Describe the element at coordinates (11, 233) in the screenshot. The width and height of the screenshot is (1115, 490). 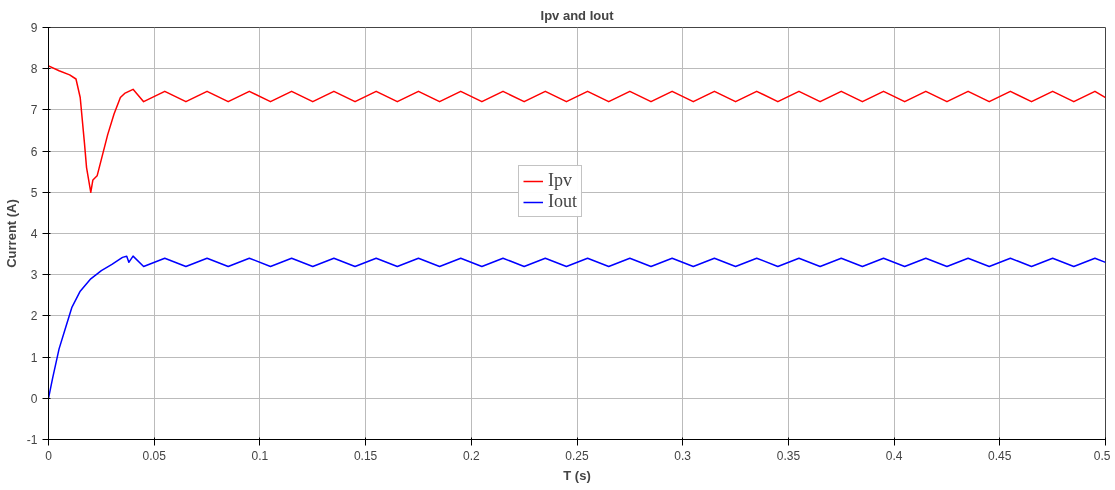
I see `y-axis-title: Current (A)` at that location.